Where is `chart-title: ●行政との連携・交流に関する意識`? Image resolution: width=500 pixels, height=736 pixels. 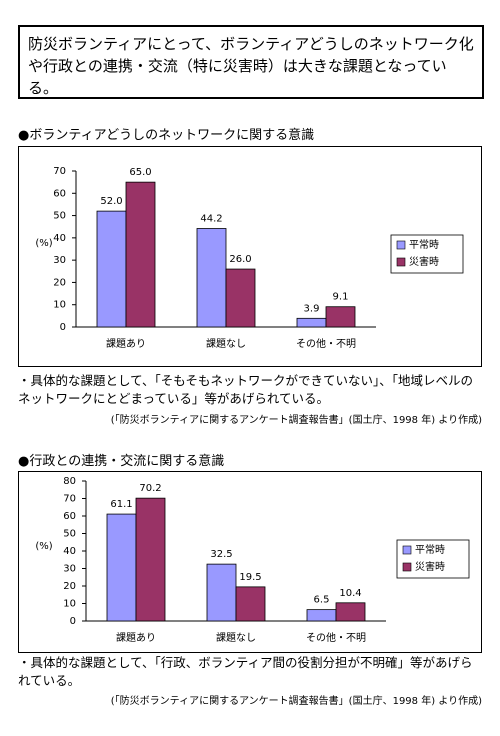
chart-title: ●行政との連携・交流に関する意識 is located at coordinates (121, 461).